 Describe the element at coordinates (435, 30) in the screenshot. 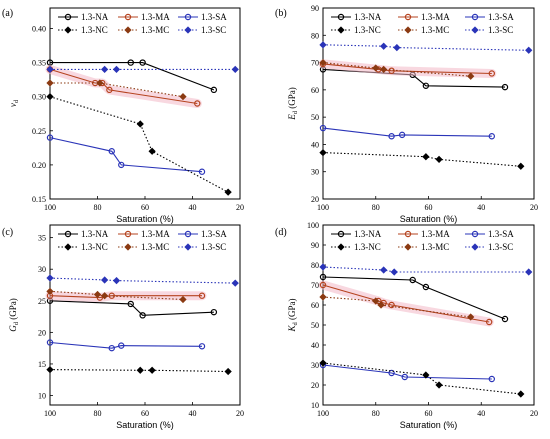

I see `legend-label: 1.3-MC` at that location.